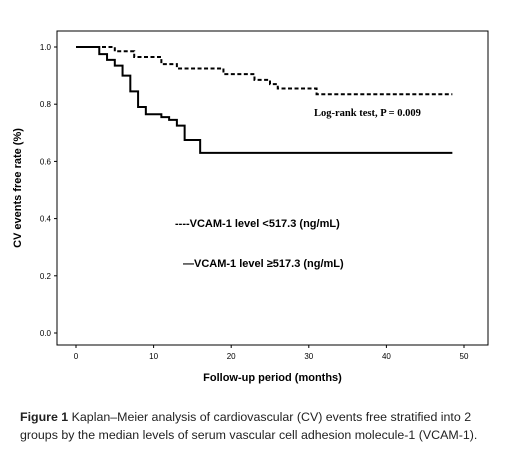  Describe the element at coordinates (153, 356) in the screenshot. I see `x-tick-label: 10` at that location.